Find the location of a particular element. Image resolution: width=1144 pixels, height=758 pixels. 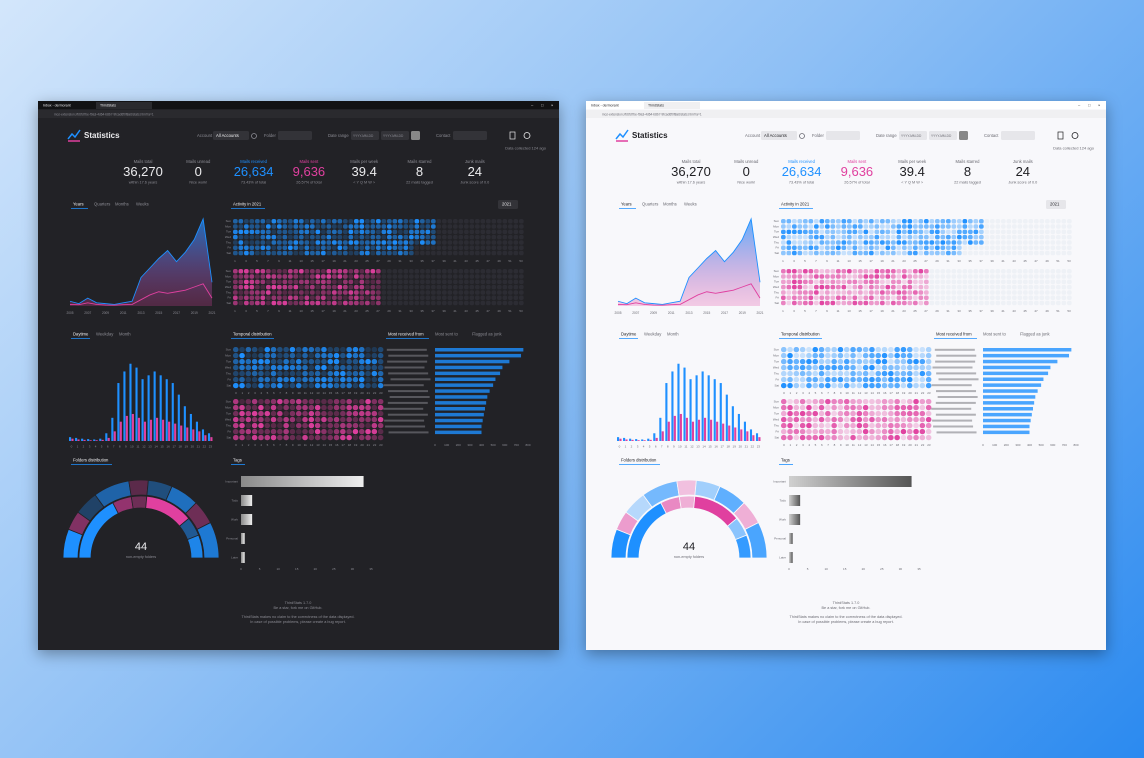

x-tick-label: 19 is located at coordinates (334, 261).